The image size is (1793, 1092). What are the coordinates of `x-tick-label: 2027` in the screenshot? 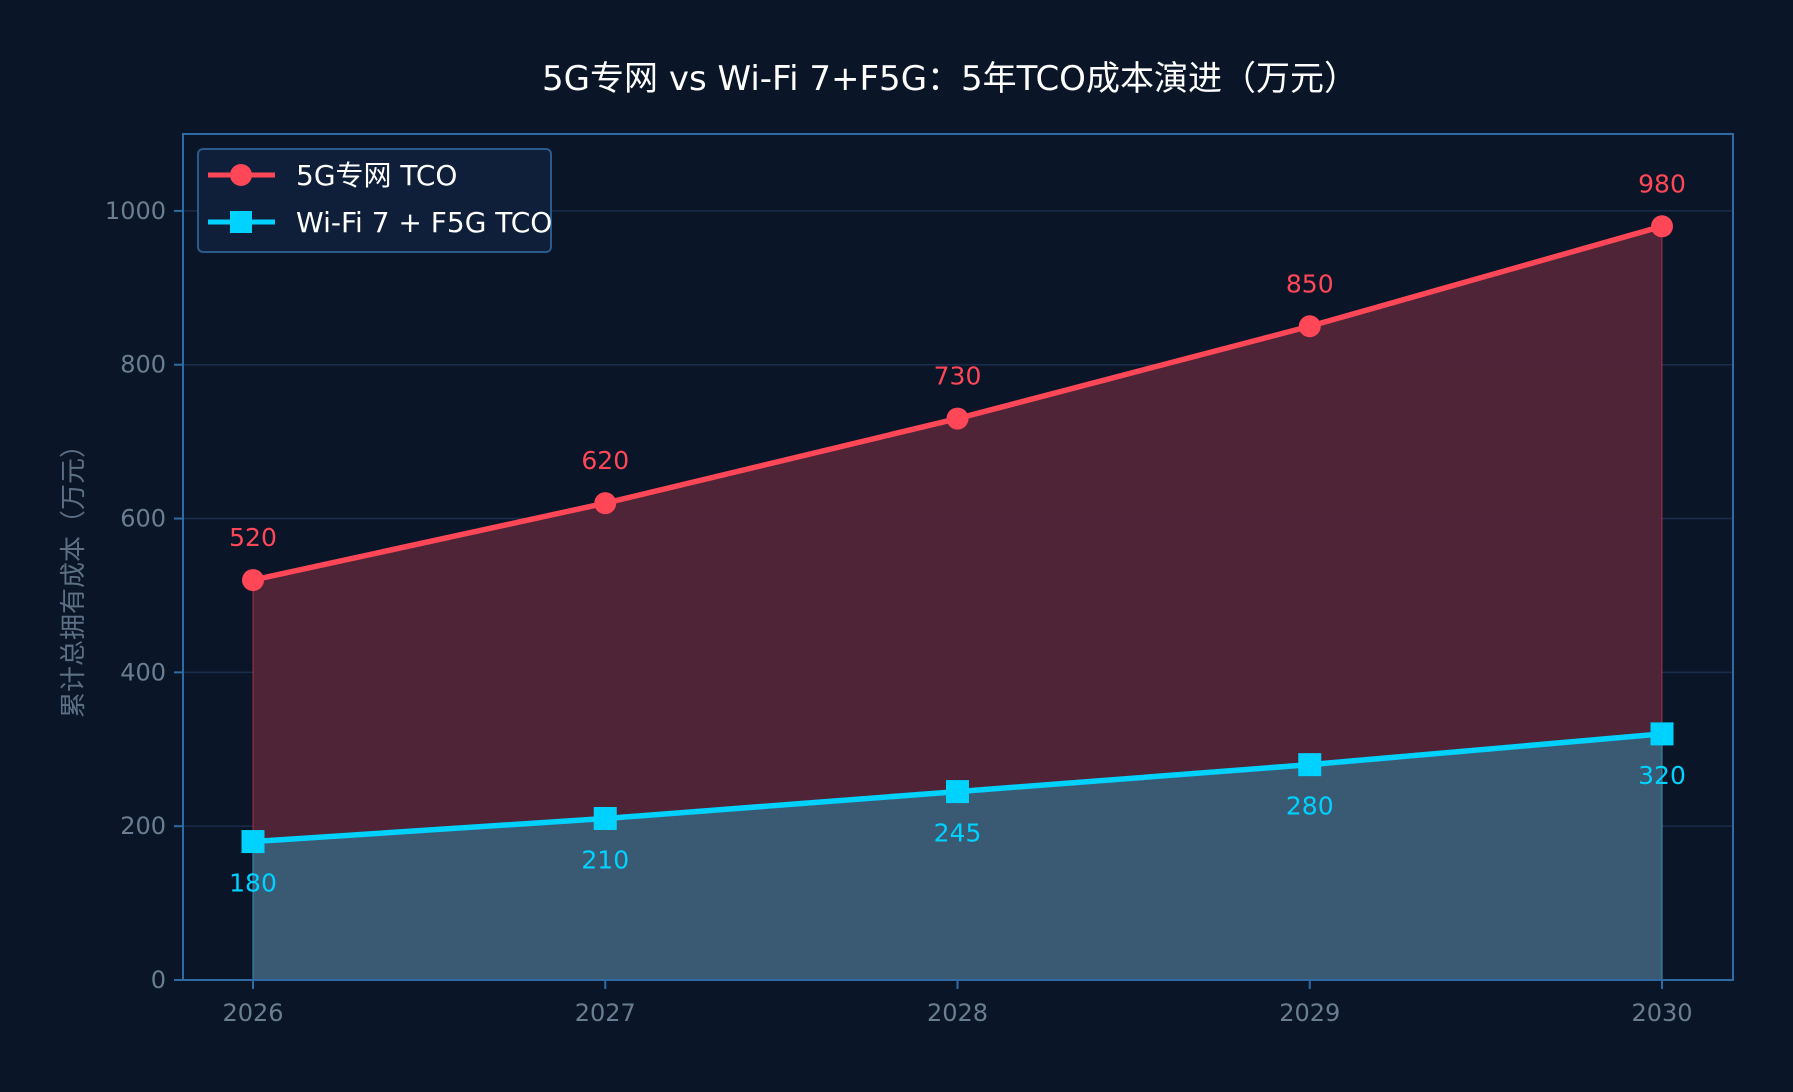 It's located at (605, 1013).